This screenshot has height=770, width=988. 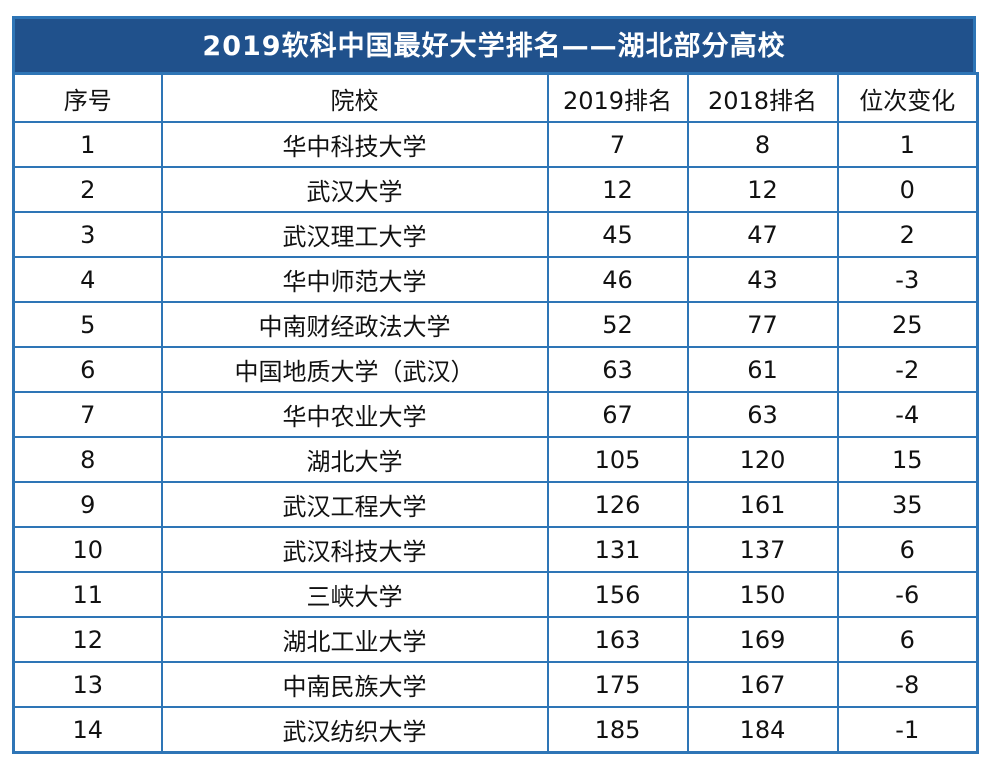 What do you see at coordinates (617, 549) in the screenshot?
I see `rank-2019-cell: 131` at bounding box center [617, 549].